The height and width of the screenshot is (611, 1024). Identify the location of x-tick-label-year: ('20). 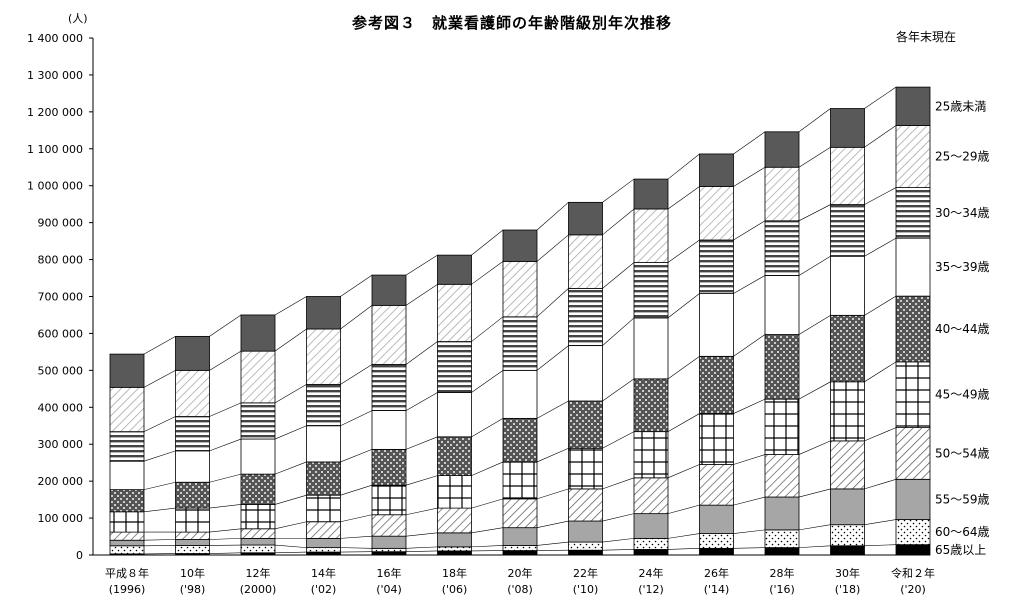
(913, 589).